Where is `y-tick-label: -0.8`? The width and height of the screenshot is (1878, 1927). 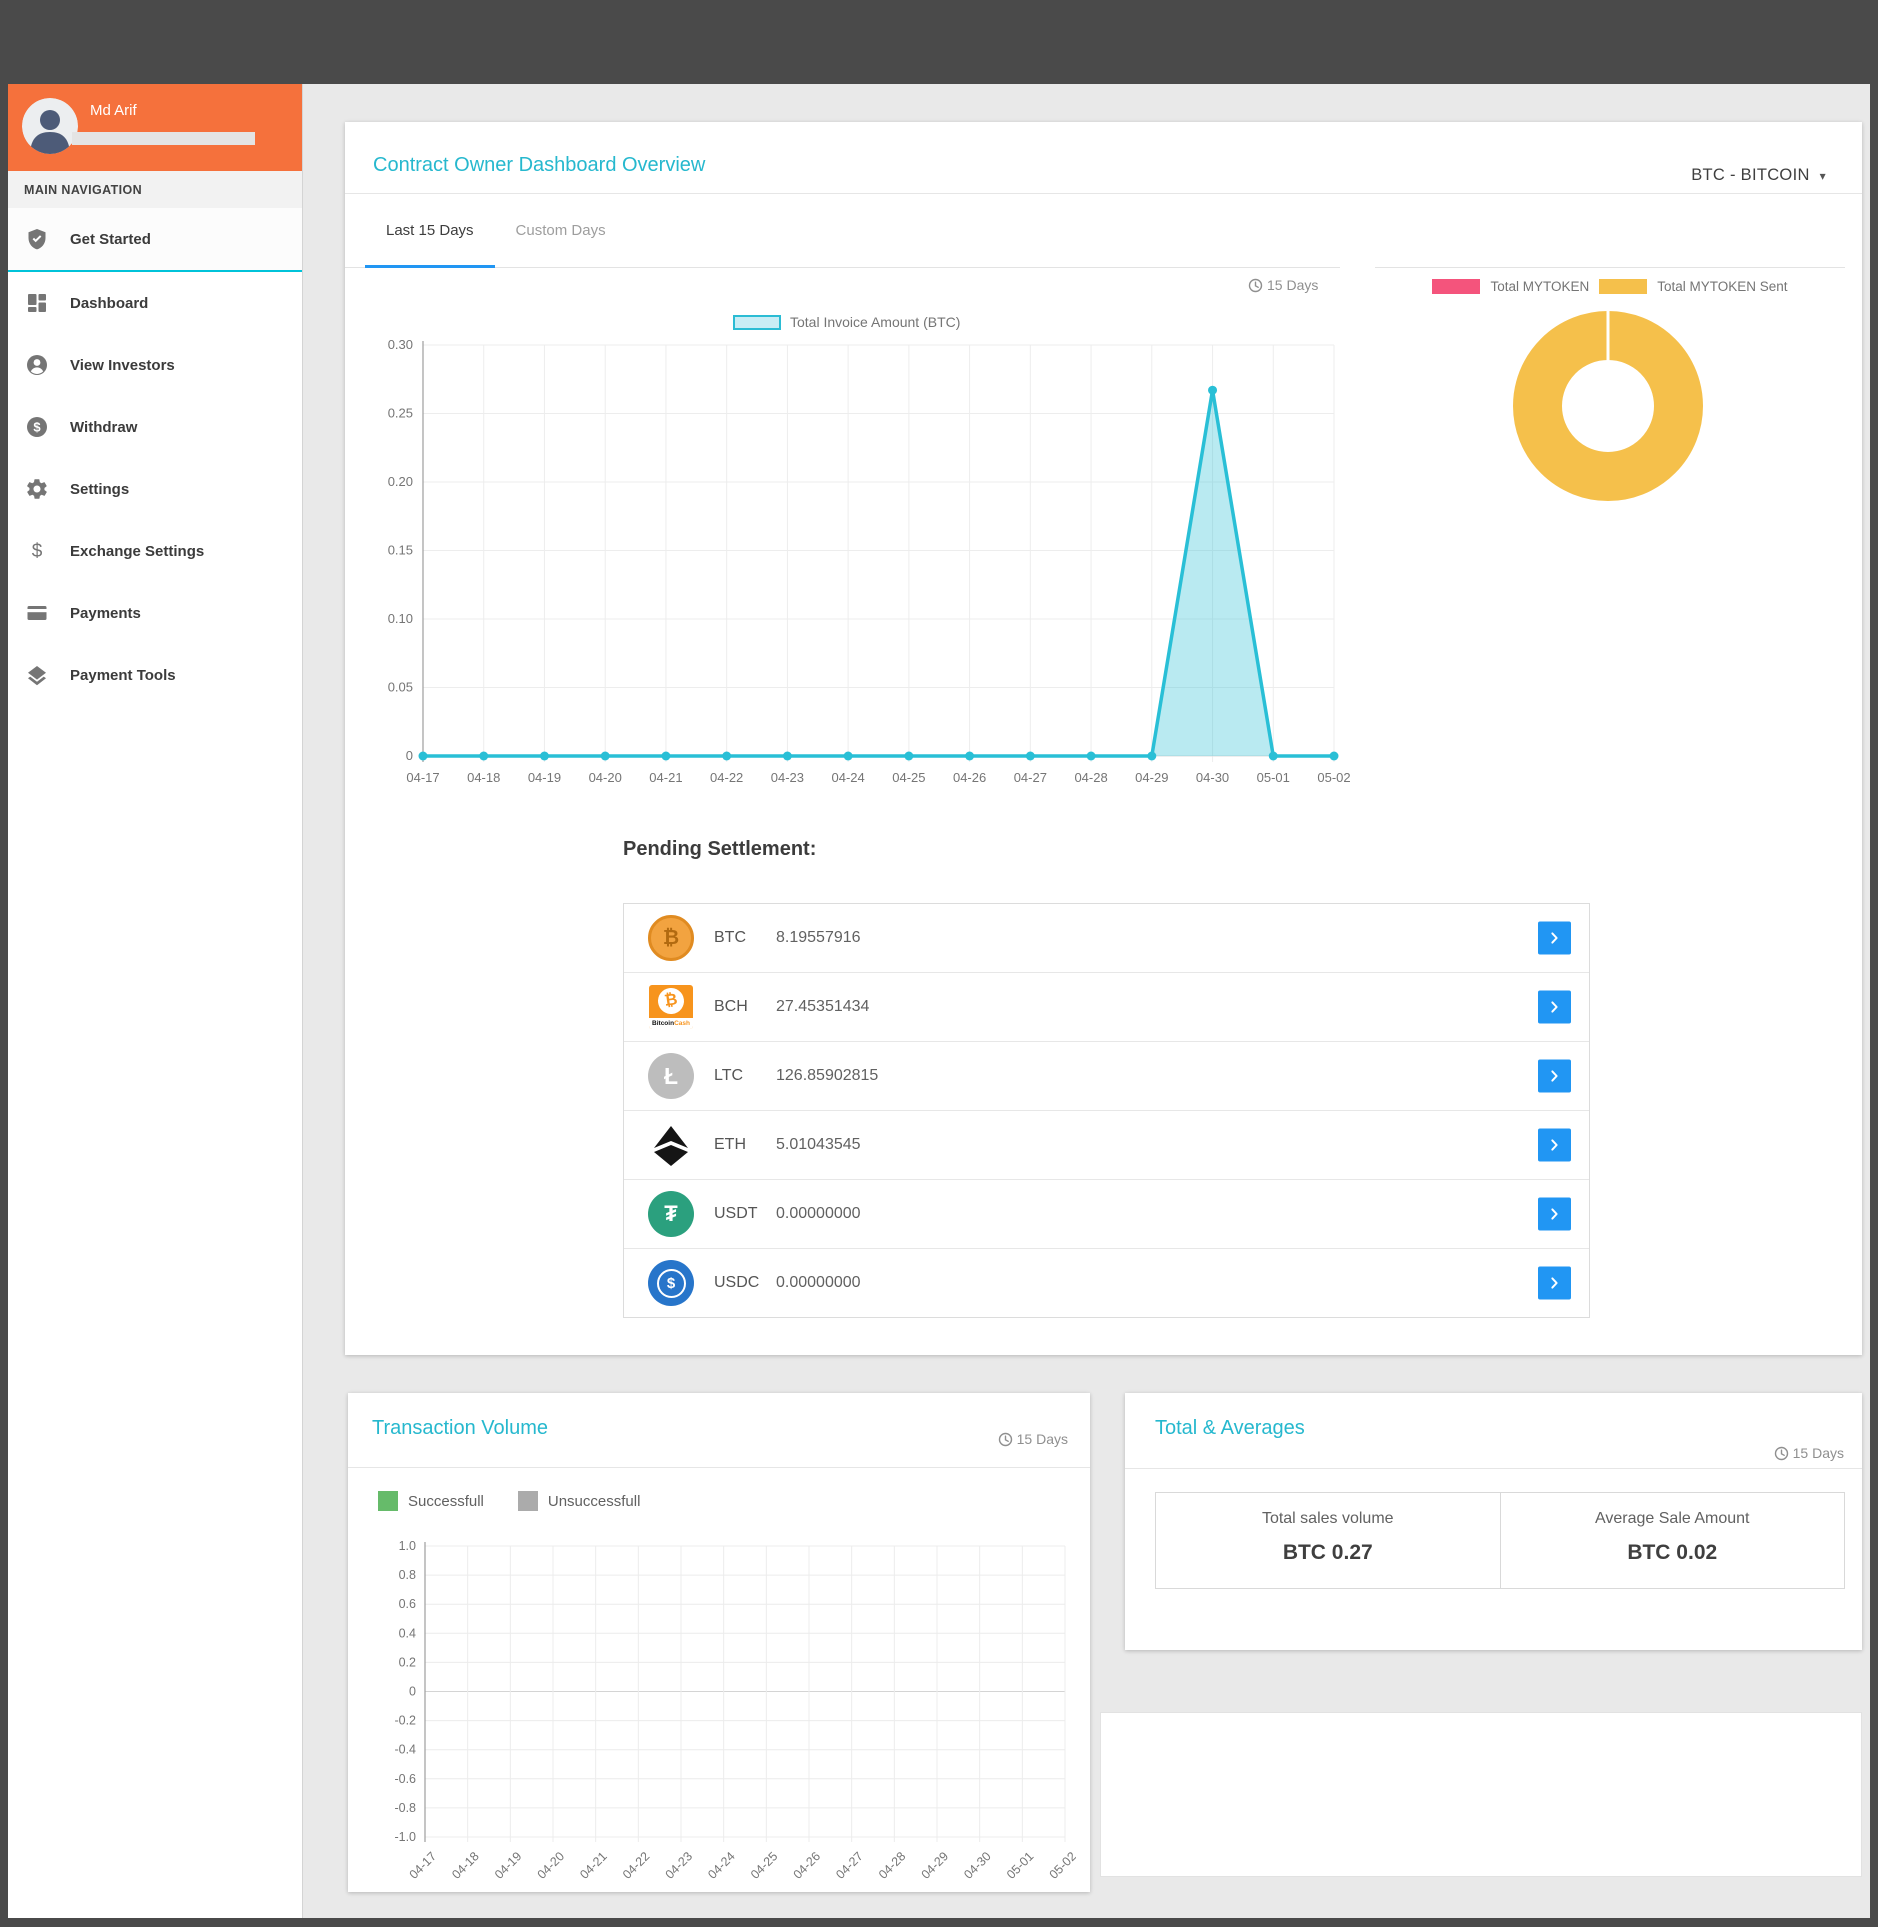 y-tick-label: -0.8 is located at coordinates (405, 1808).